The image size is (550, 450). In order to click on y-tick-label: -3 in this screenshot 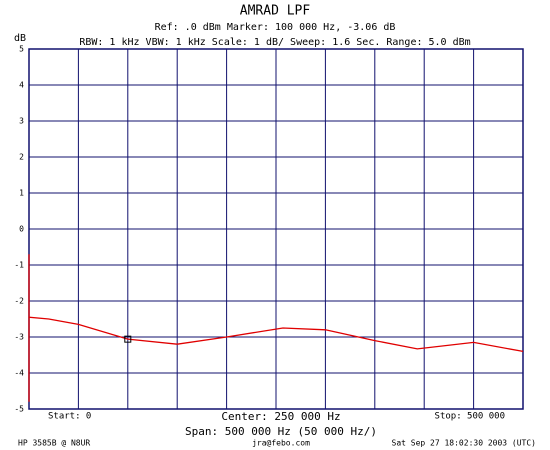, I will do `click(19, 337)`.